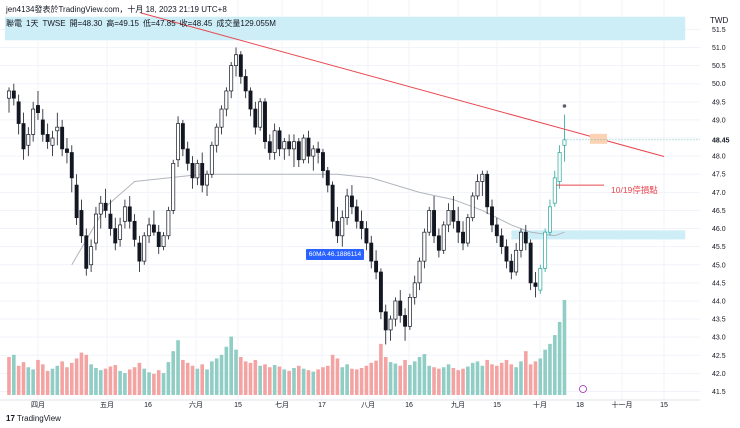 This screenshot has width=740, height=428. What do you see at coordinates (10, 418) in the screenshot?
I see `tradingview-logo-icon: 17` at bounding box center [10, 418].